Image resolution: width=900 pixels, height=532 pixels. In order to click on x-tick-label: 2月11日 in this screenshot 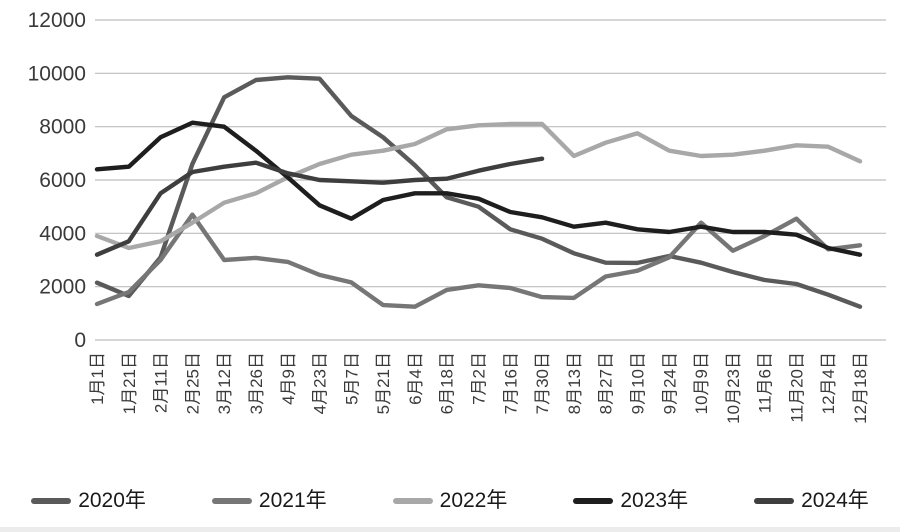, I will do `click(161, 382)`.